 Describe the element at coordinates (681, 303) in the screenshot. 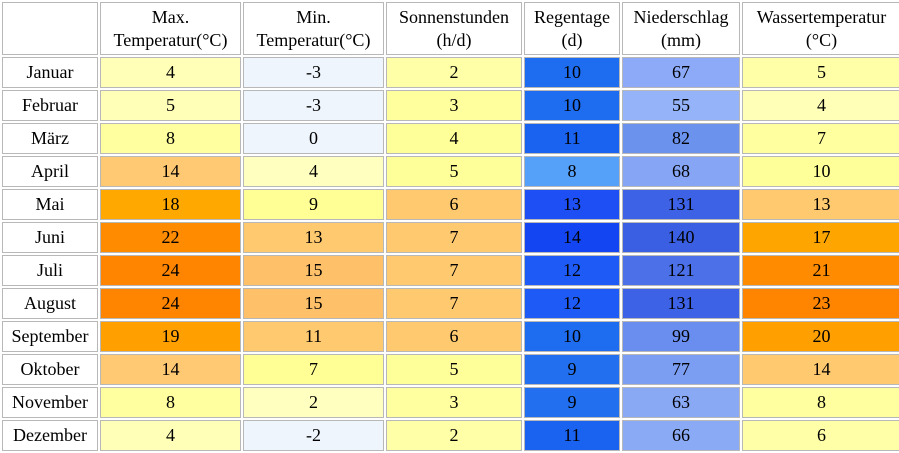

I see `precipitation-cell: 131` at that location.